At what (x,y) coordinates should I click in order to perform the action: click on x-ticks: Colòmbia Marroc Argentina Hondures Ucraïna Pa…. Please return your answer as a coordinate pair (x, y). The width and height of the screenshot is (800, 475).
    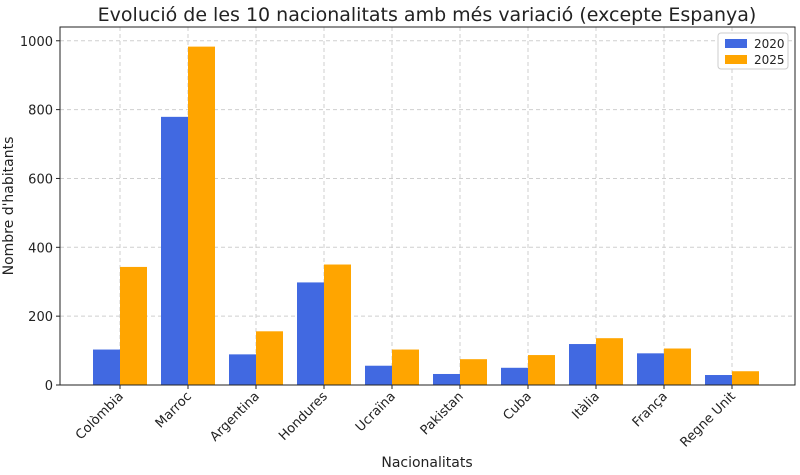
    Looking at the image, I should click on (406, 417).